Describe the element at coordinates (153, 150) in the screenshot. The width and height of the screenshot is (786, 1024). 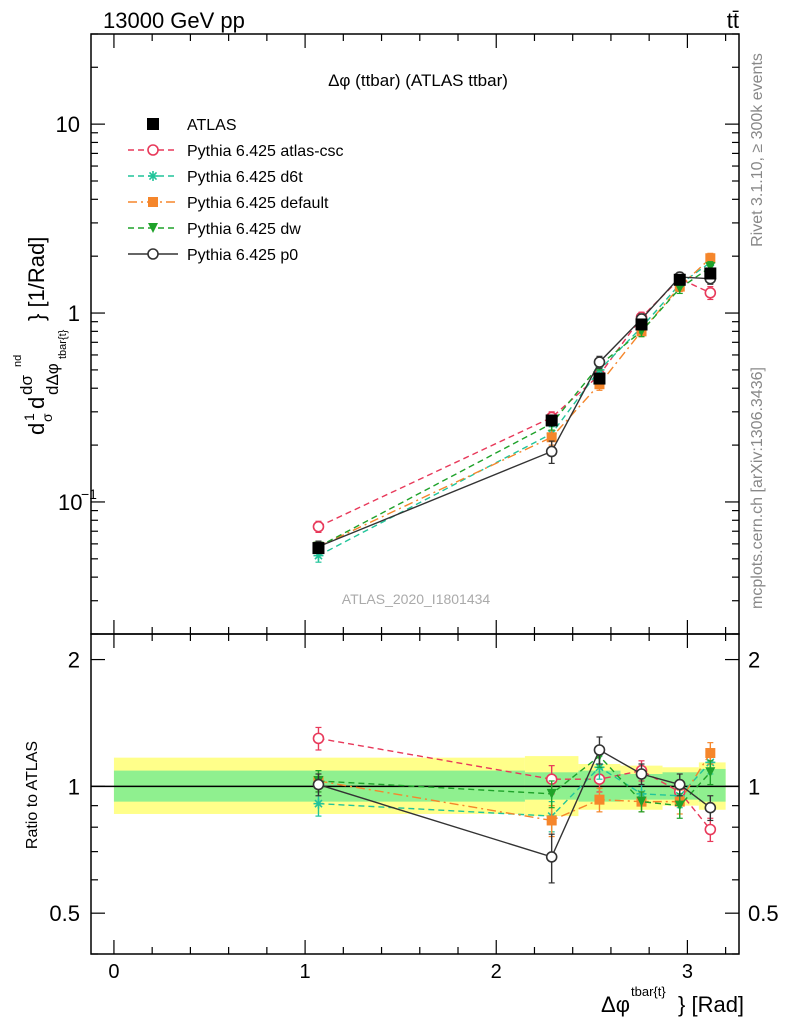
I see `legend-marker-atlas_csc` at that location.